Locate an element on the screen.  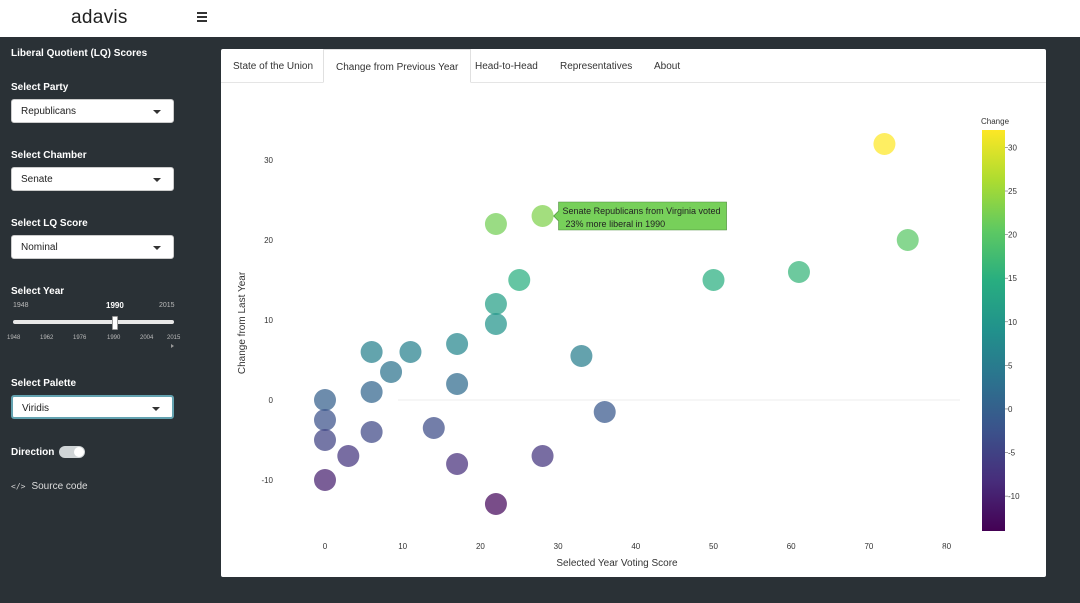
y-tick-label: 30 is located at coordinates (268, 160).